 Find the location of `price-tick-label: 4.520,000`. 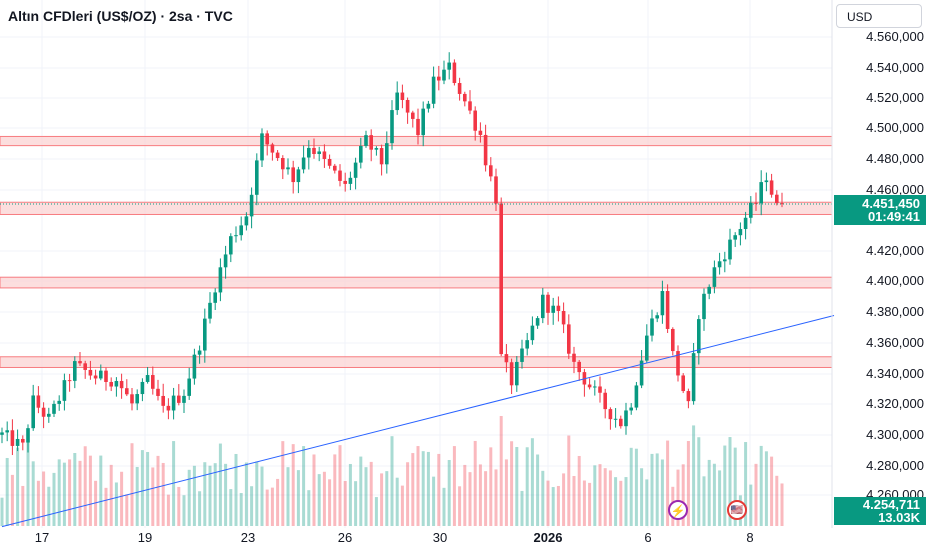

price-tick-label: 4.520,000 is located at coordinates (895, 97).